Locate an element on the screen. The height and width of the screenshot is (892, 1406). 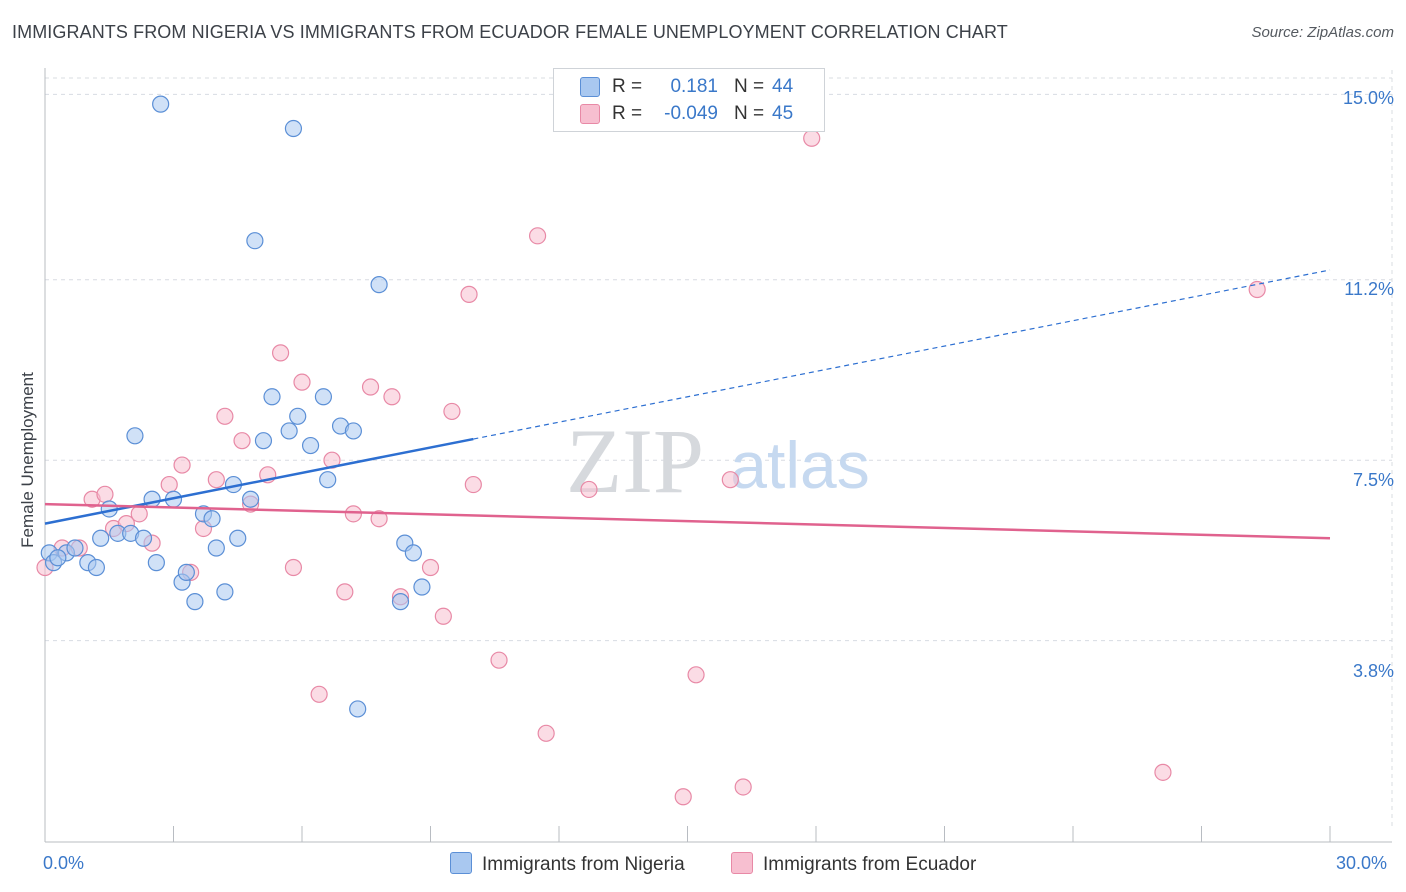
y-tick-label-3-8: 3.8% is located at coordinates (1373, 671).